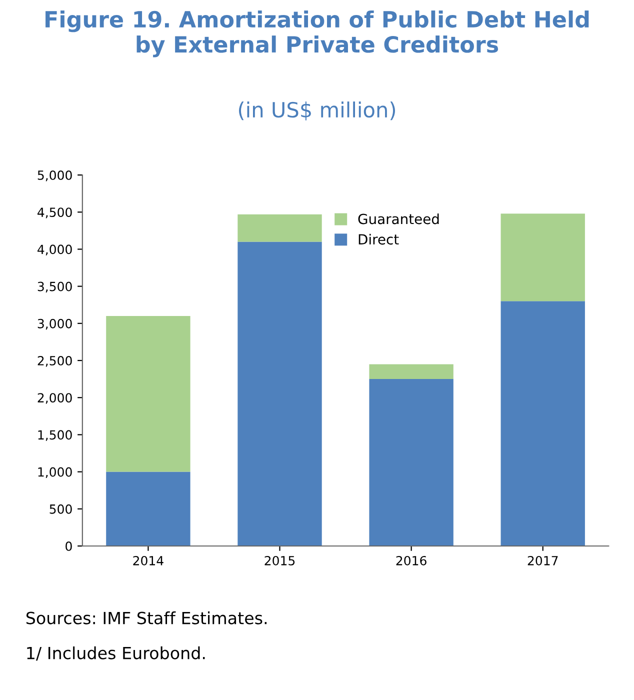 The width and height of the screenshot is (634, 700). I want to click on legend-label: Guaranteed, so click(398, 218).